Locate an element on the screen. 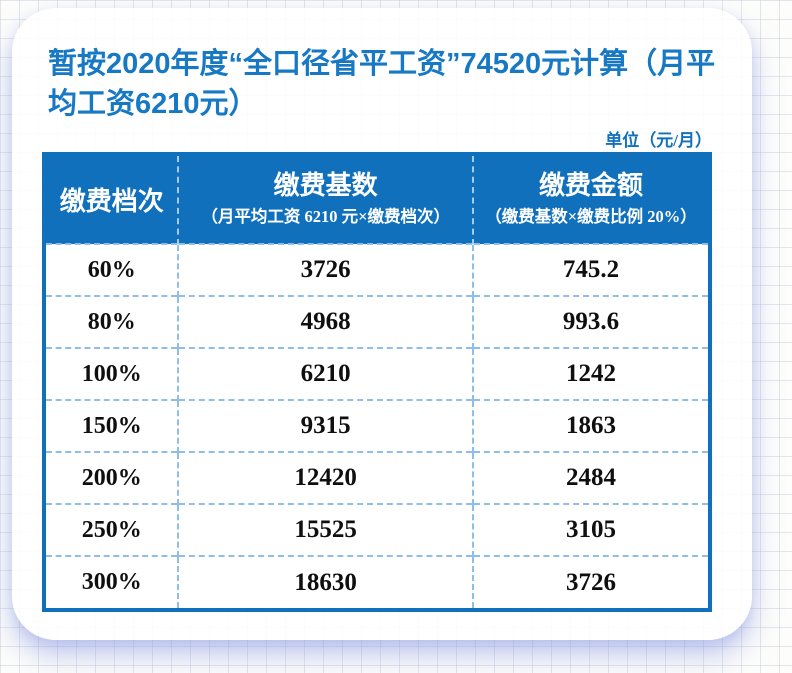 This screenshot has width=792, height=673. table-row: 60% 3726 745.2 is located at coordinates (377, 269).